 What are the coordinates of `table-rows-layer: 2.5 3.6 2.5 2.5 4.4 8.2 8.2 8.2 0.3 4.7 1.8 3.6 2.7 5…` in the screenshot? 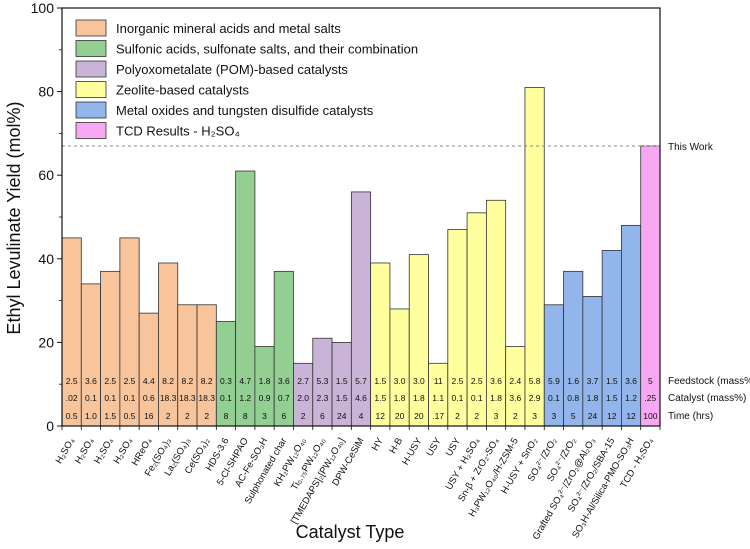 It's located at (408, 399).